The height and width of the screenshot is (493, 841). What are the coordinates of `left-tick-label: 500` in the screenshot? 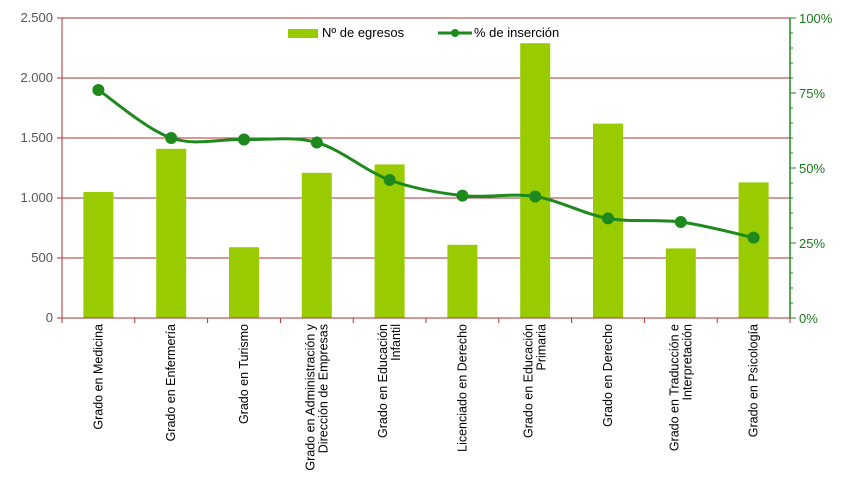 It's located at (42, 257).